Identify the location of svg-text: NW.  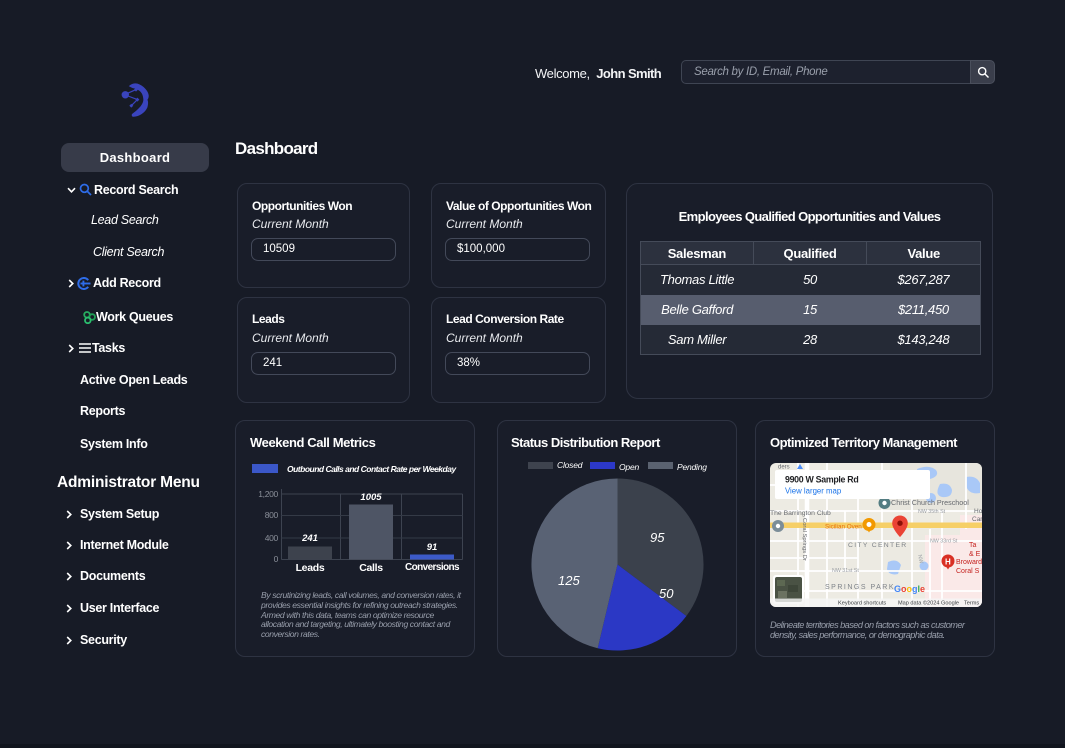
(920, 559).